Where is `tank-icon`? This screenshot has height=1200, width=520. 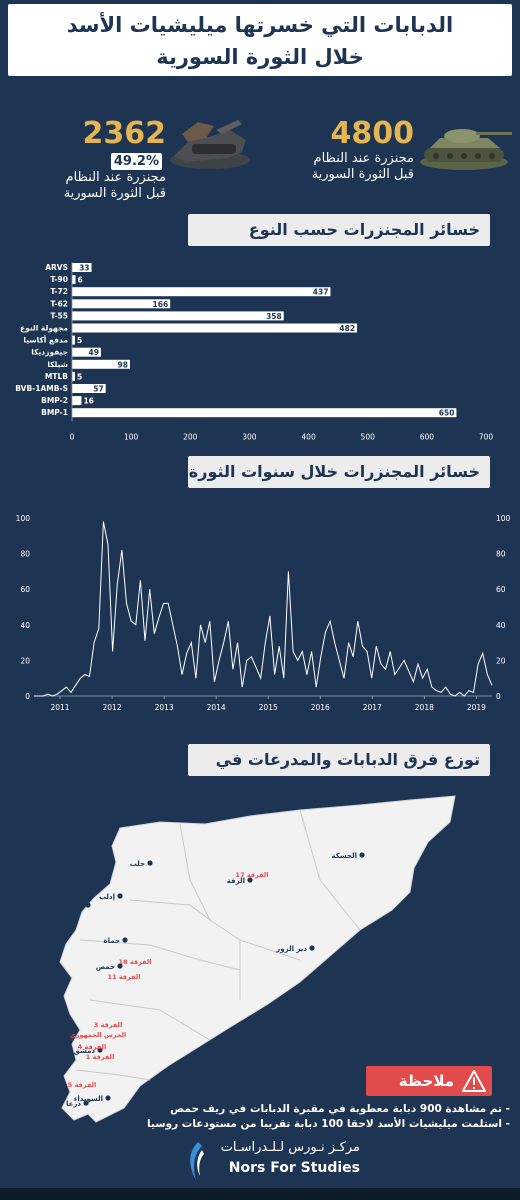
tank-icon is located at coordinates (466, 149).